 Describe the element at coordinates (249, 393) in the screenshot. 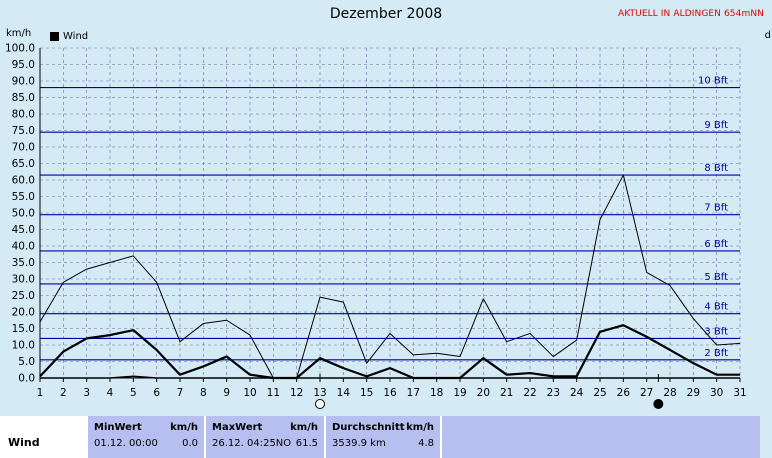

I see `x-tick-label: 10` at that location.